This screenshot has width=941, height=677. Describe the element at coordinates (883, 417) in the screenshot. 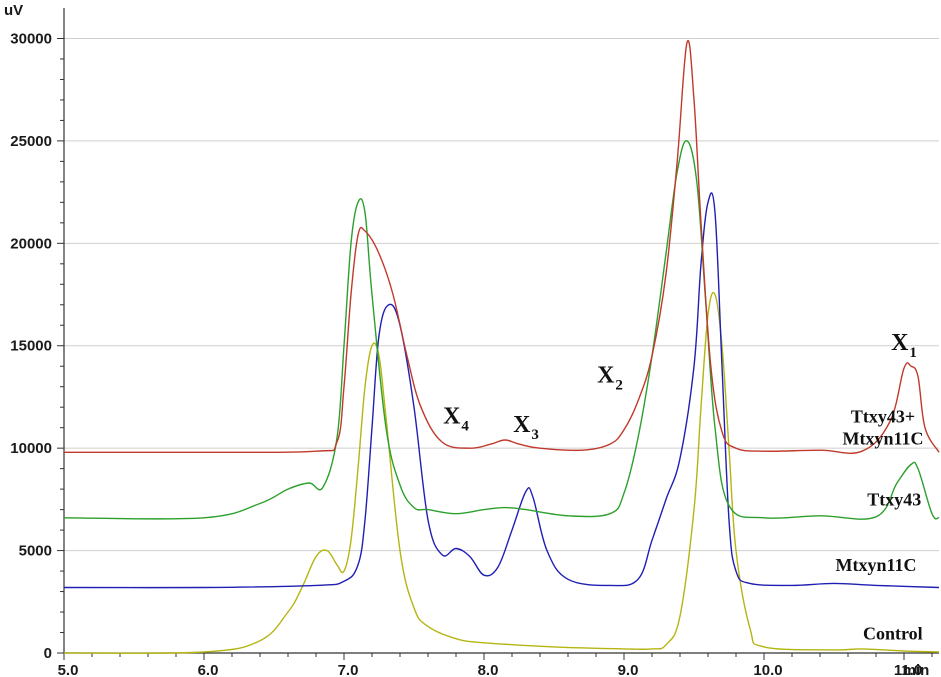

I see `series-label: Ttxy43+` at that location.